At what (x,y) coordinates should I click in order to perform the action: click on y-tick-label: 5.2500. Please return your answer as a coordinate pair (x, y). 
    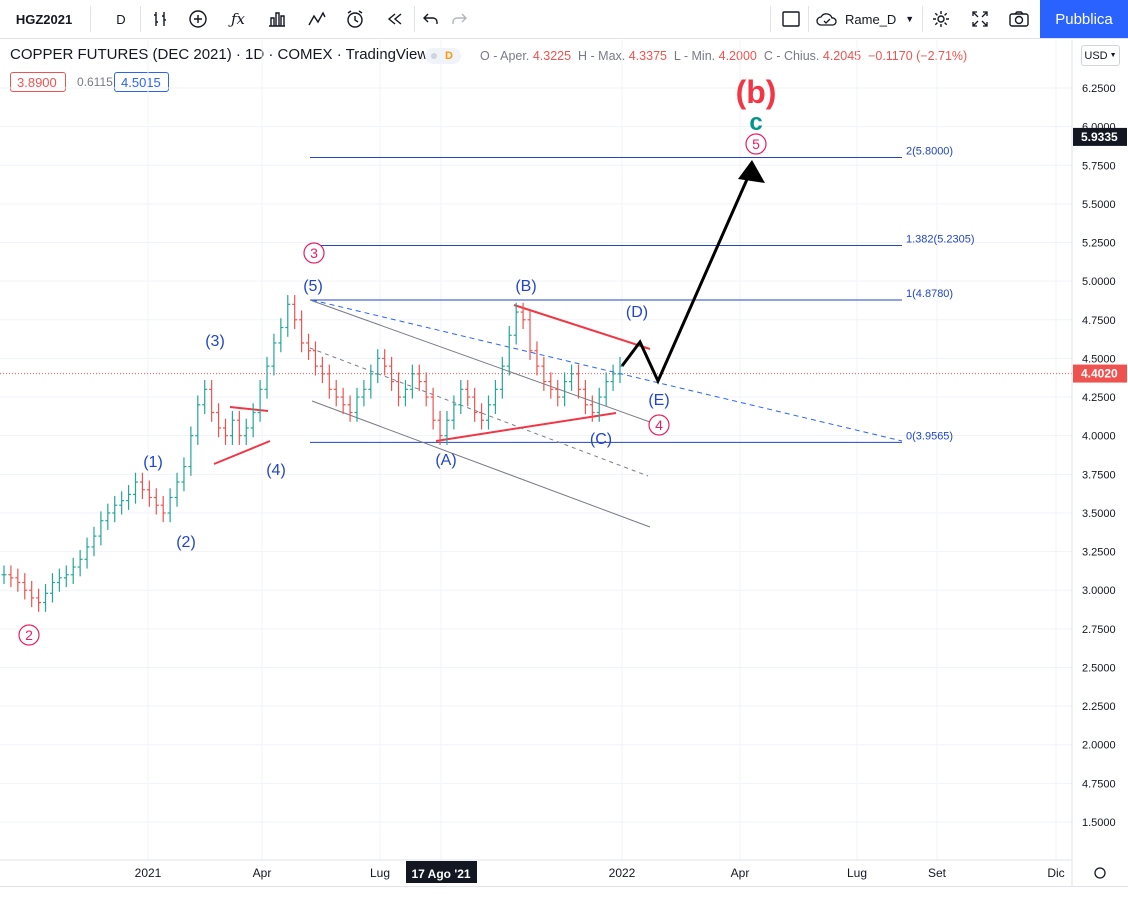
    Looking at the image, I should click on (1099, 244).